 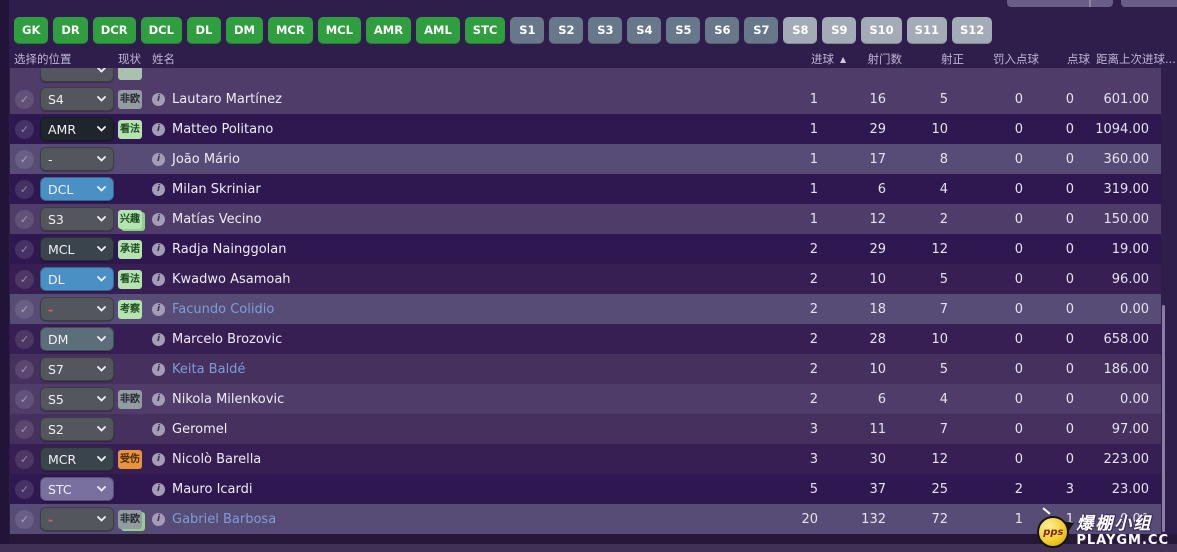 I want to click on table-row: ✓ S7 i Keita Baldé 2 10 5 0 0 186.00, so click(x=585, y=369).